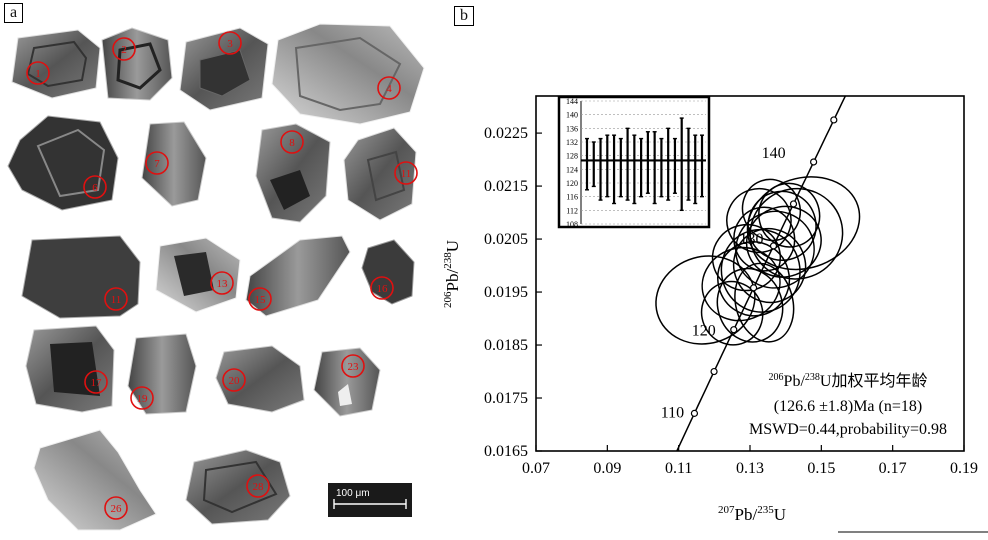 This screenshot has width=988, height=540. What do you see at coordinates (464, 16) in the screenshot?
I see `panel-b-label: b` at bounding box center [464, 16].